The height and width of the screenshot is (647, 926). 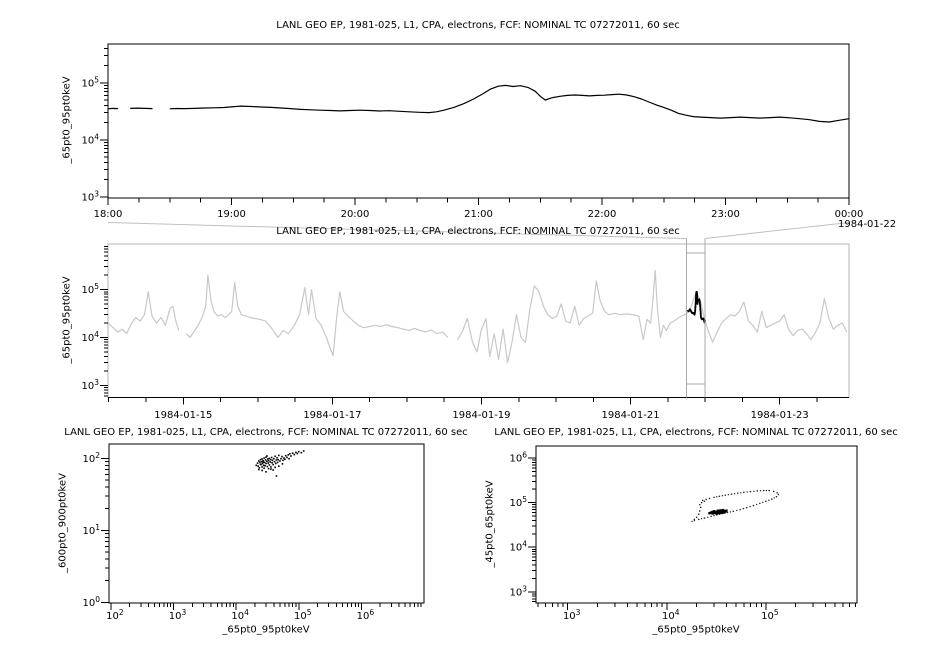 I want to click on svg-text: 20:00, so click(x=355, y=214).